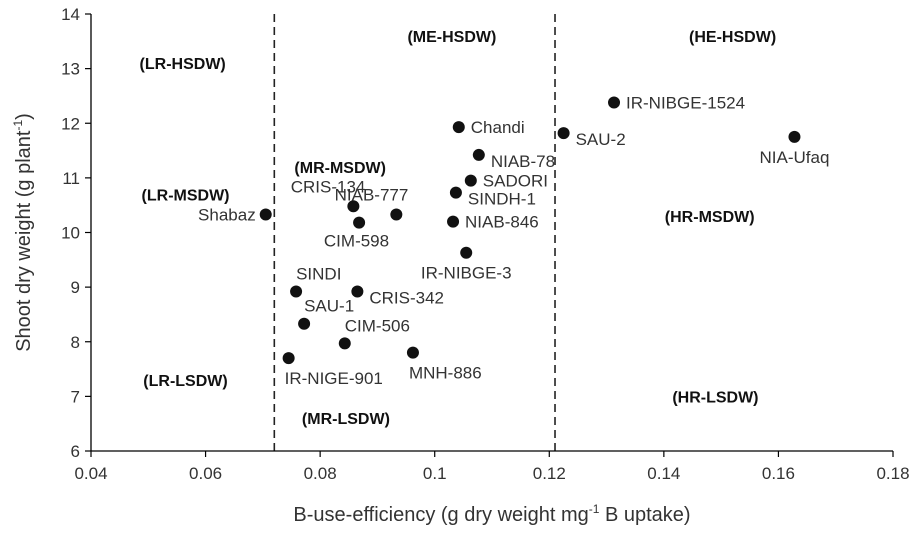  Describe the element at coordinates (75, 451) in the screenshot. I see `y-tick-label: 6` at that location.